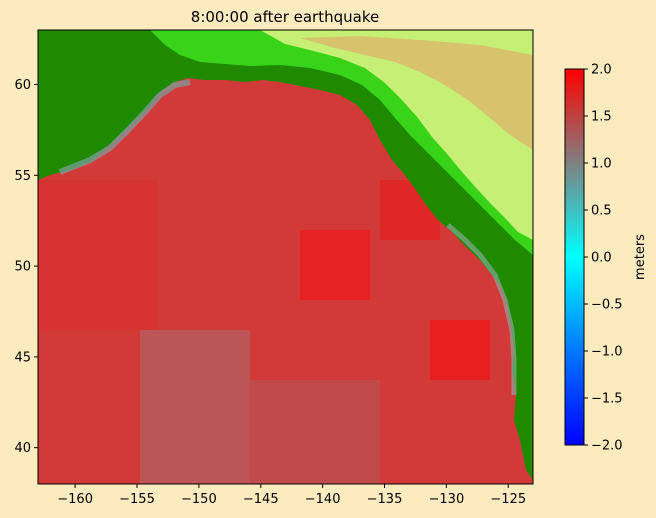 The height and width of the screenshot is (518, 656). Describe the element at coordinates (137, 499) in the screenshot. I see `x-tick-label: −155` at that location.